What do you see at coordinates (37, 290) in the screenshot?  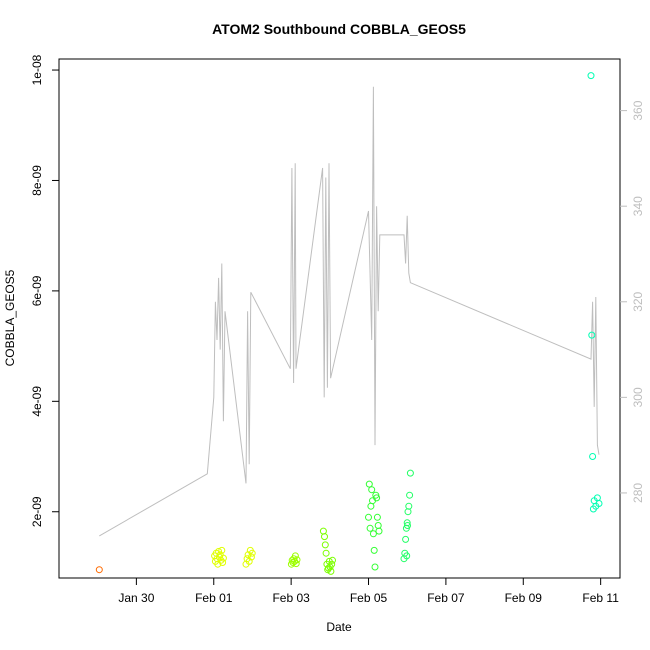 I see `y-tick-label: 6e-09` at bounding box center [37, 290].